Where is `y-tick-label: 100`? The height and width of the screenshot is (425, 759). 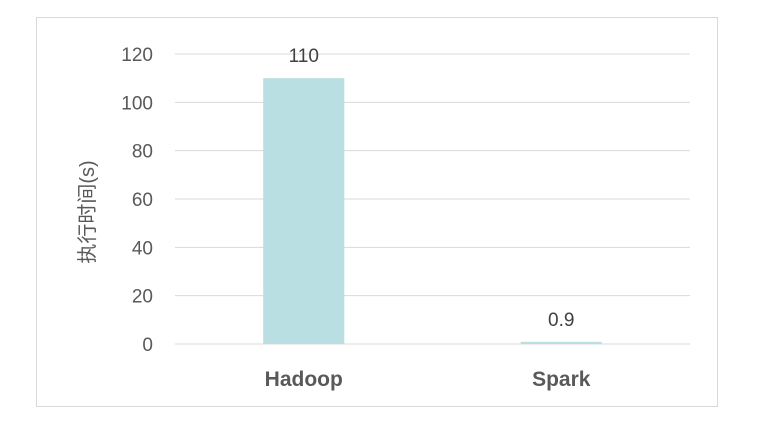 y-tick-label: 100 is located at coordinates (137, 103).